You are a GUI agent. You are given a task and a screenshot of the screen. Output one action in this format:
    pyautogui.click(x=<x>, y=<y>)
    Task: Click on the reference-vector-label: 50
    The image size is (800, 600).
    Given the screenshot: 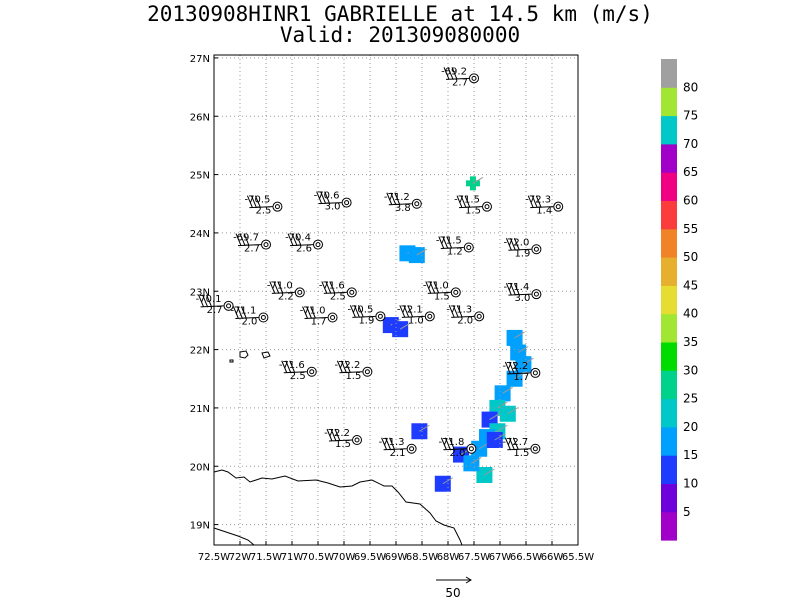 What is the action you would take?
    pyautogui.click(x=452, y=593)
    